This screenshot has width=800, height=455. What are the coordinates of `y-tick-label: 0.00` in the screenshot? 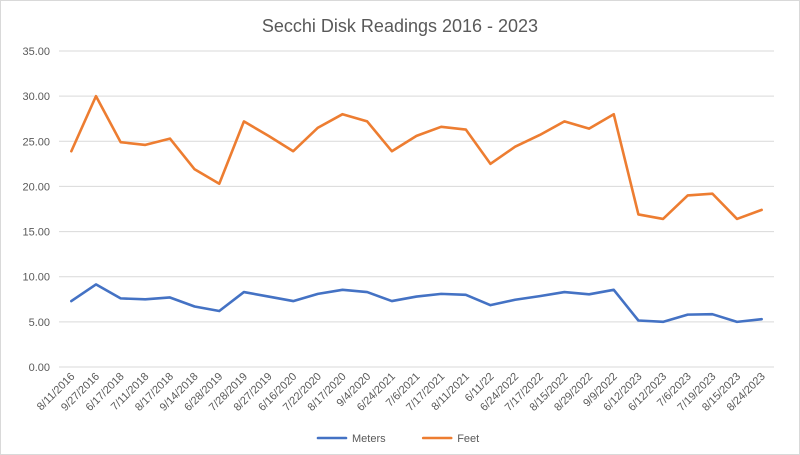 It's located at (39, 368).